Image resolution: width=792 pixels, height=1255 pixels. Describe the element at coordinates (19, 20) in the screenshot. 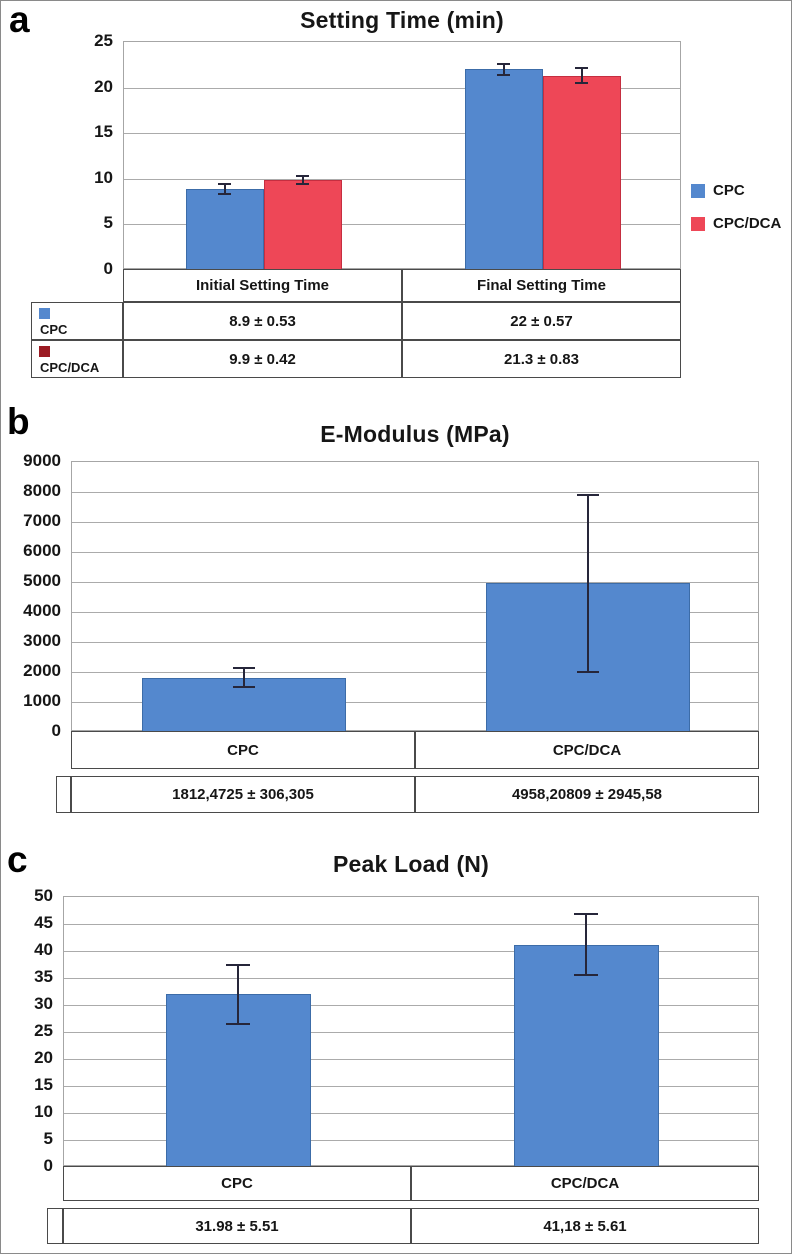

I see `panel-label-a: a` at that location.